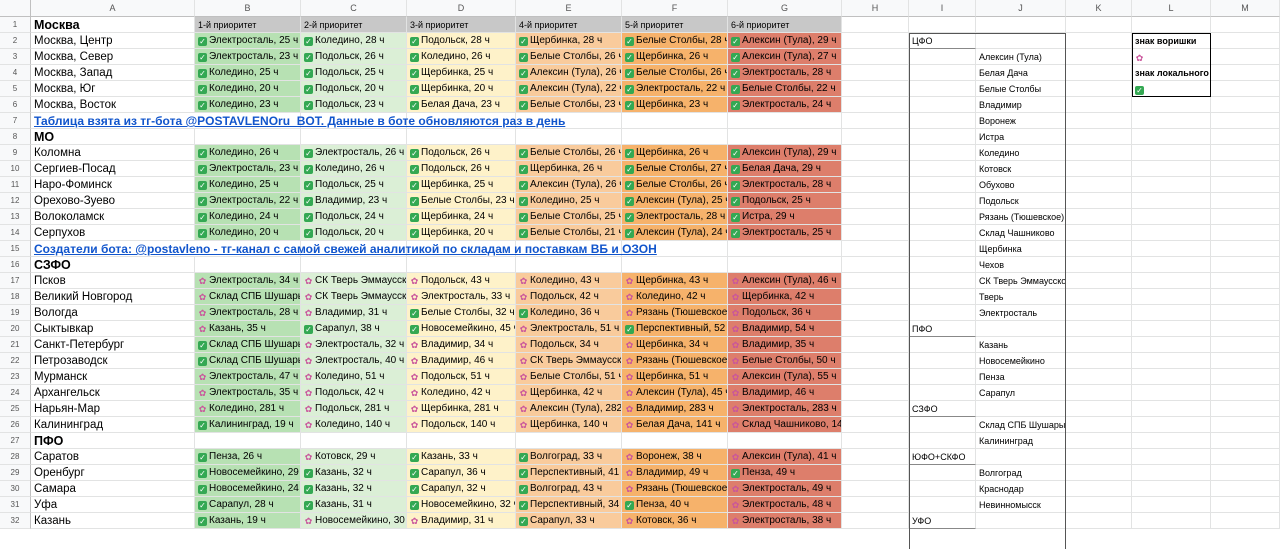 Image resolution: width=1280 pixels, height=549 pixels. I want to click on row-header: 3, so click(15, 57).